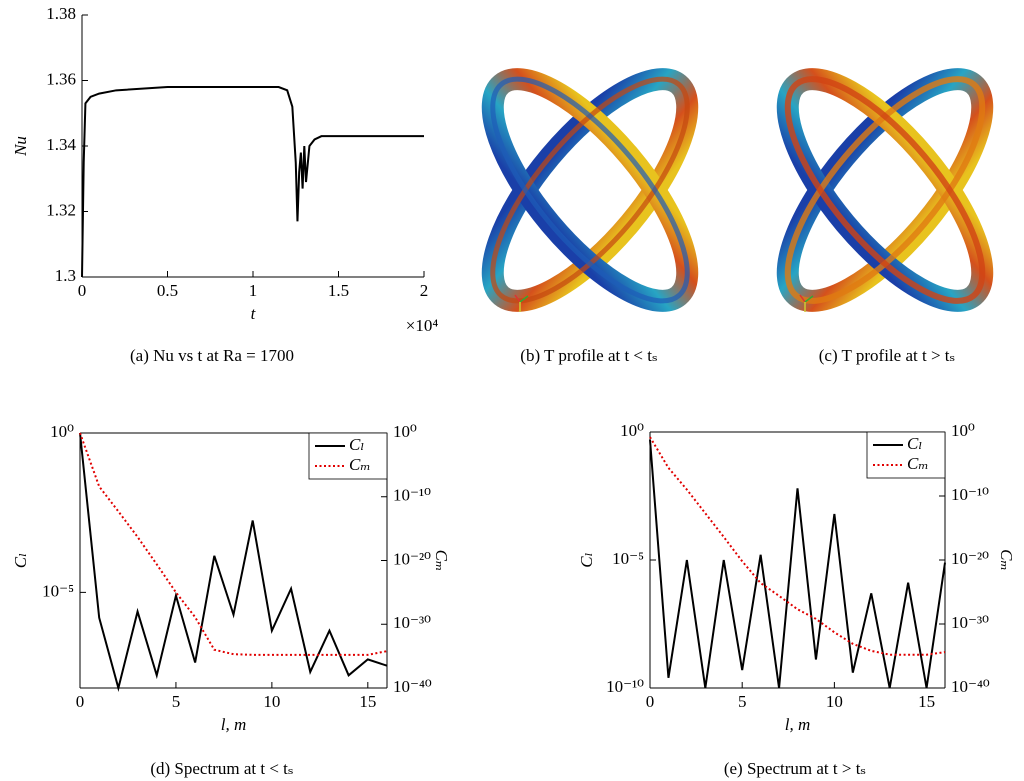 The width and height of the screenshot is (1024, 781). What do you see at coordinates (254, 313) in the screenshot?
I see `x-axis-label: t` at bounding box center [254, 313].